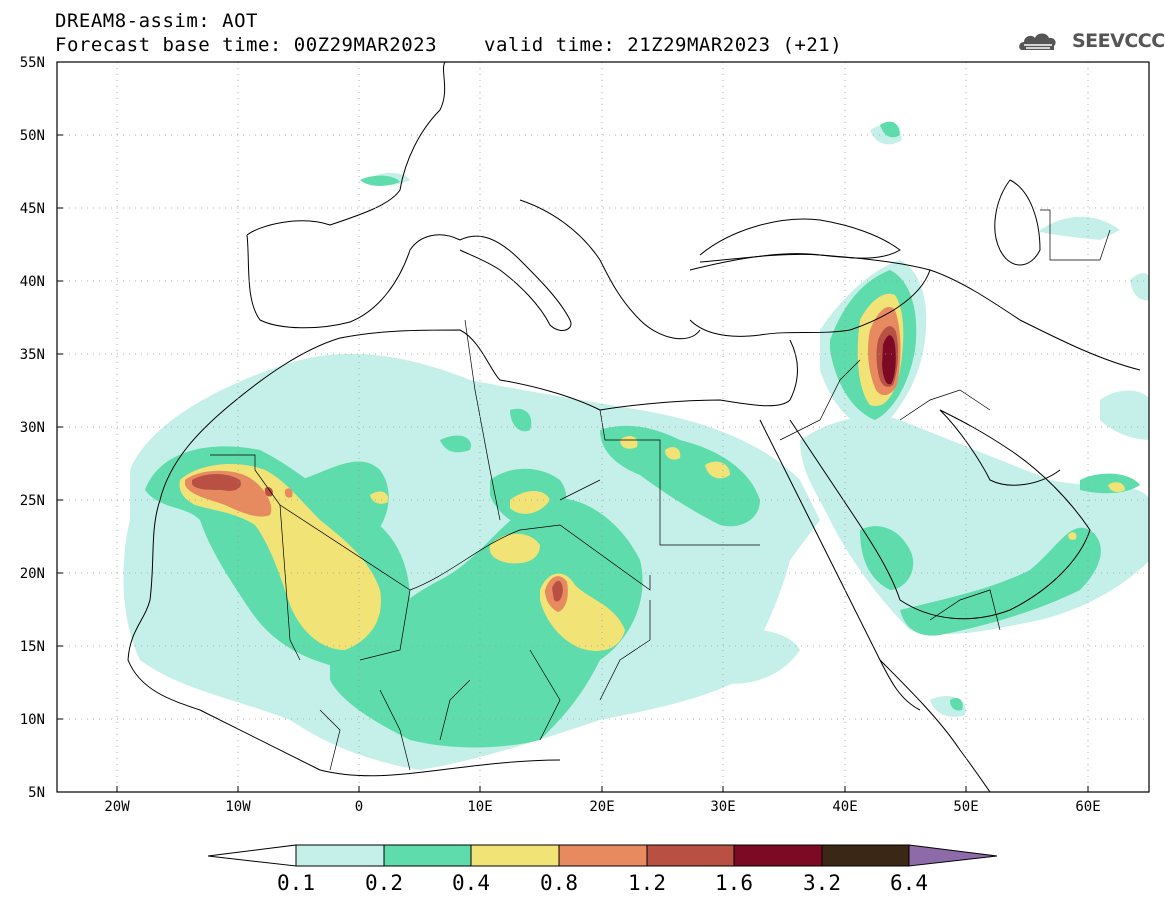 The image size is (1165, 905). Describe the element at coordinates (32, 501) in the screenshot. I see `lat-label: 25N` at that location.